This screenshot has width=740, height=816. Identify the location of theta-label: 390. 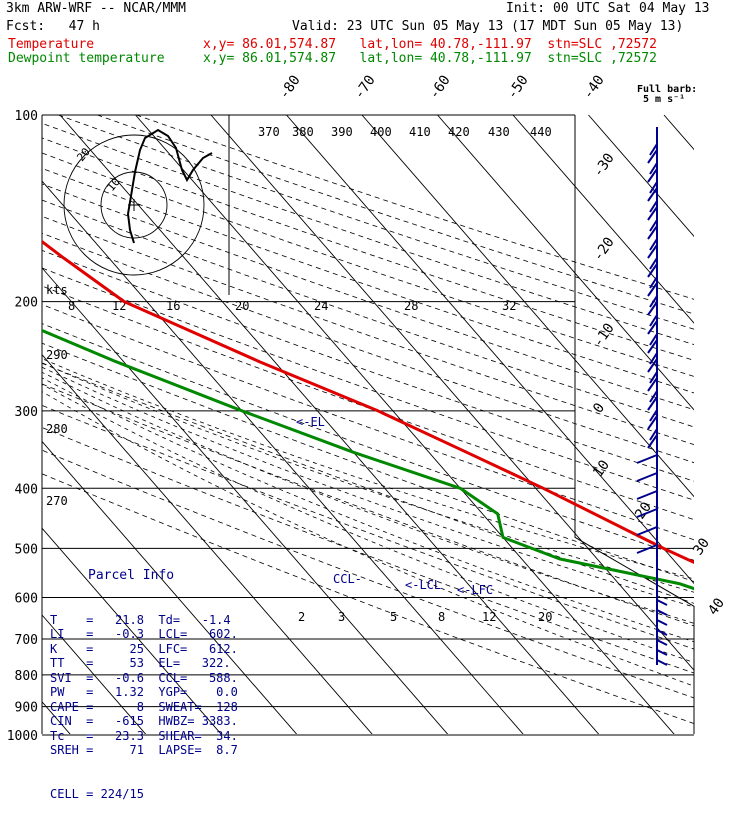
(342, 132).